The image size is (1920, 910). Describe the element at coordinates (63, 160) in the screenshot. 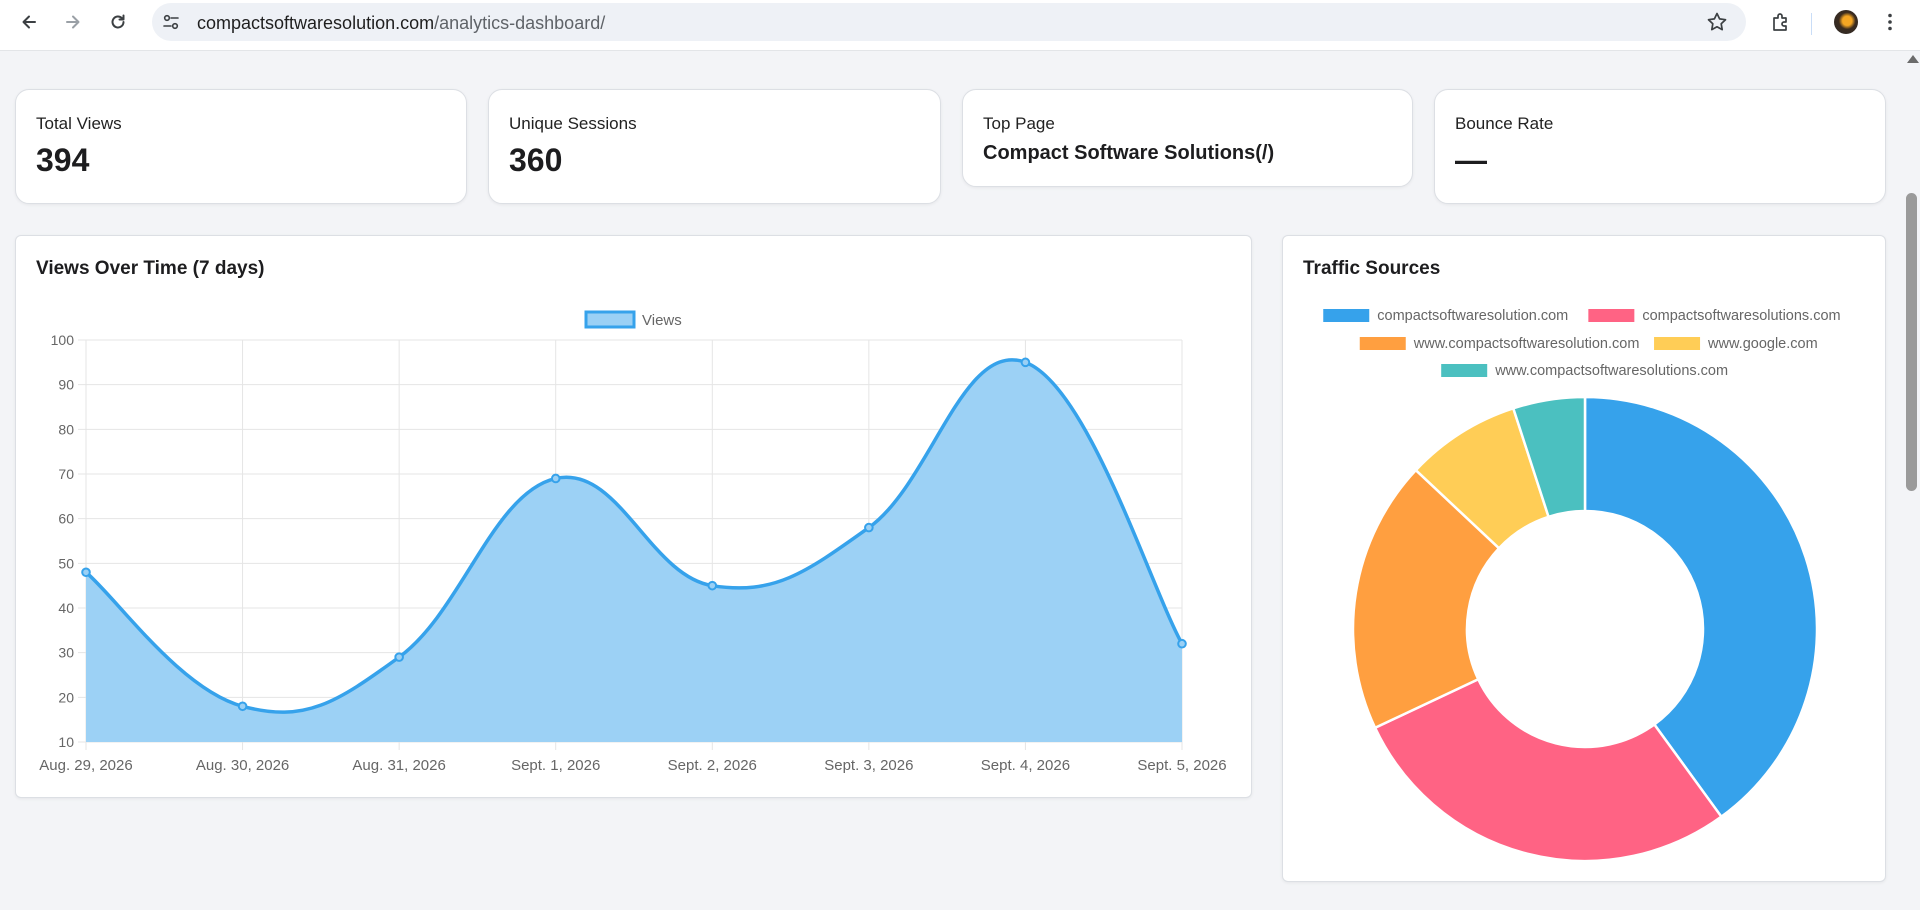

I see `total-views-value: 394` at that location.